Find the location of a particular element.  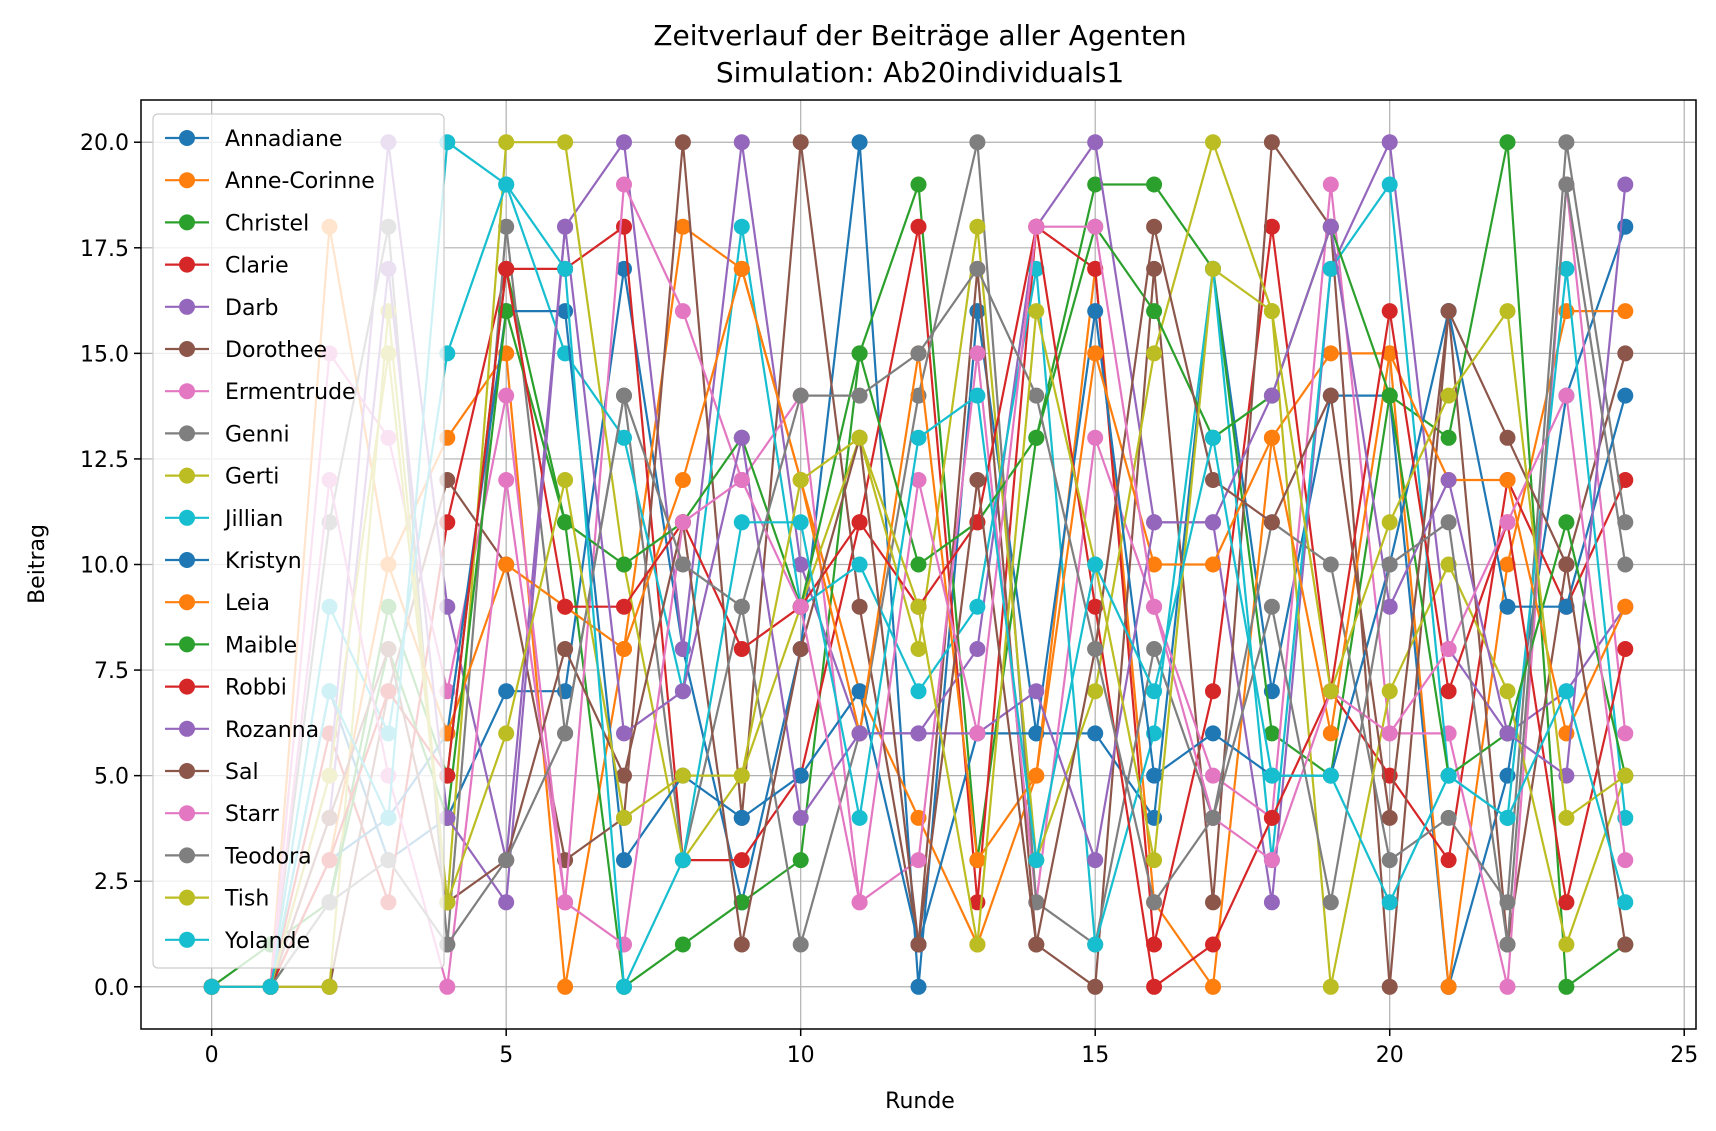

legend-item: Robbi is located at coordinates (226, 688).